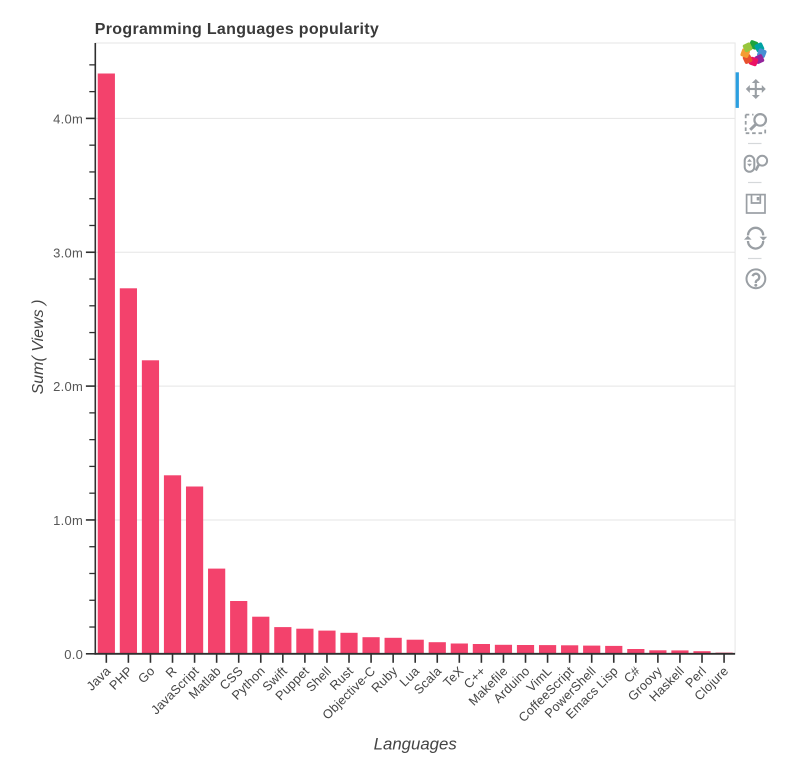 Image resolution: width=796 pixels, height=771 pixels. Describe the element at coordinates (73, 654) in the screenshot. I see `svg-text: 0.0` at that location.